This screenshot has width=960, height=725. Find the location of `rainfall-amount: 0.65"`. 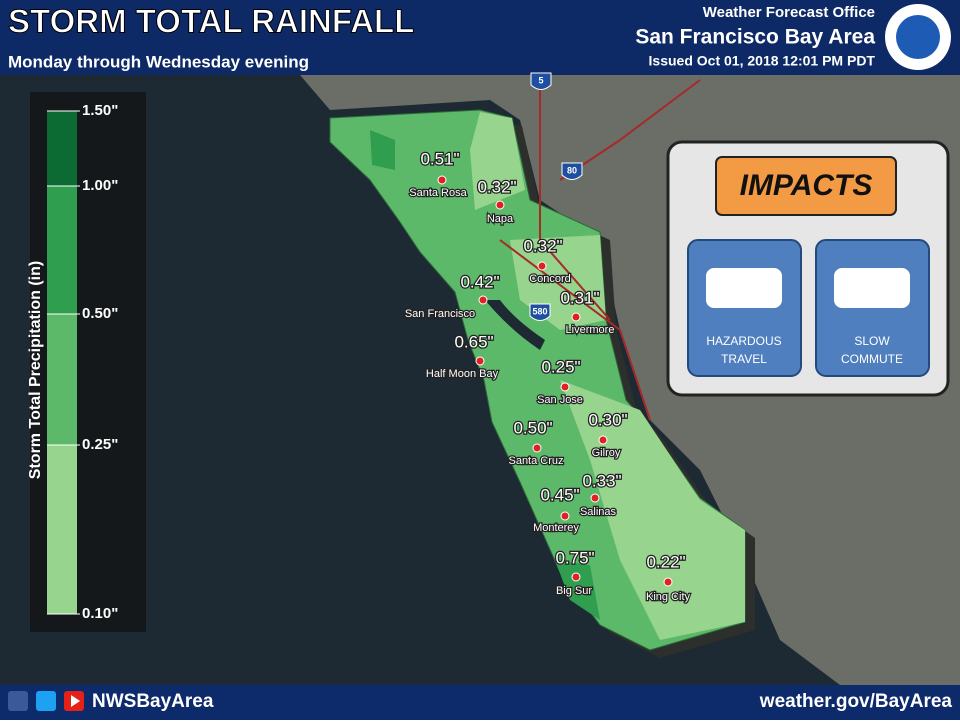

rainfall-amount: 0.65" is located at coordinates (473, 341).